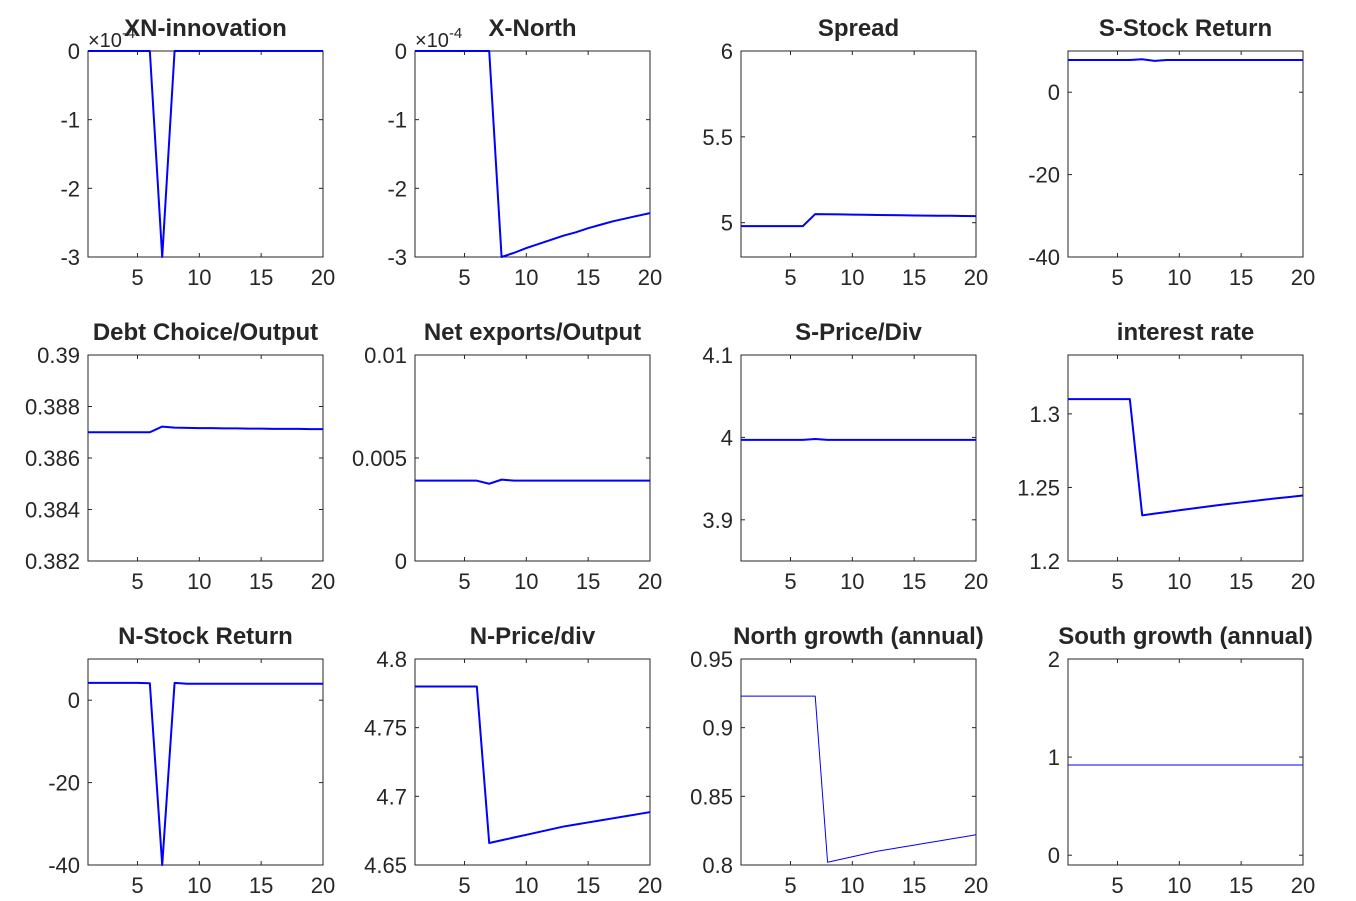  I want to click on y-tick-label: 0.382, so click(52, 561).